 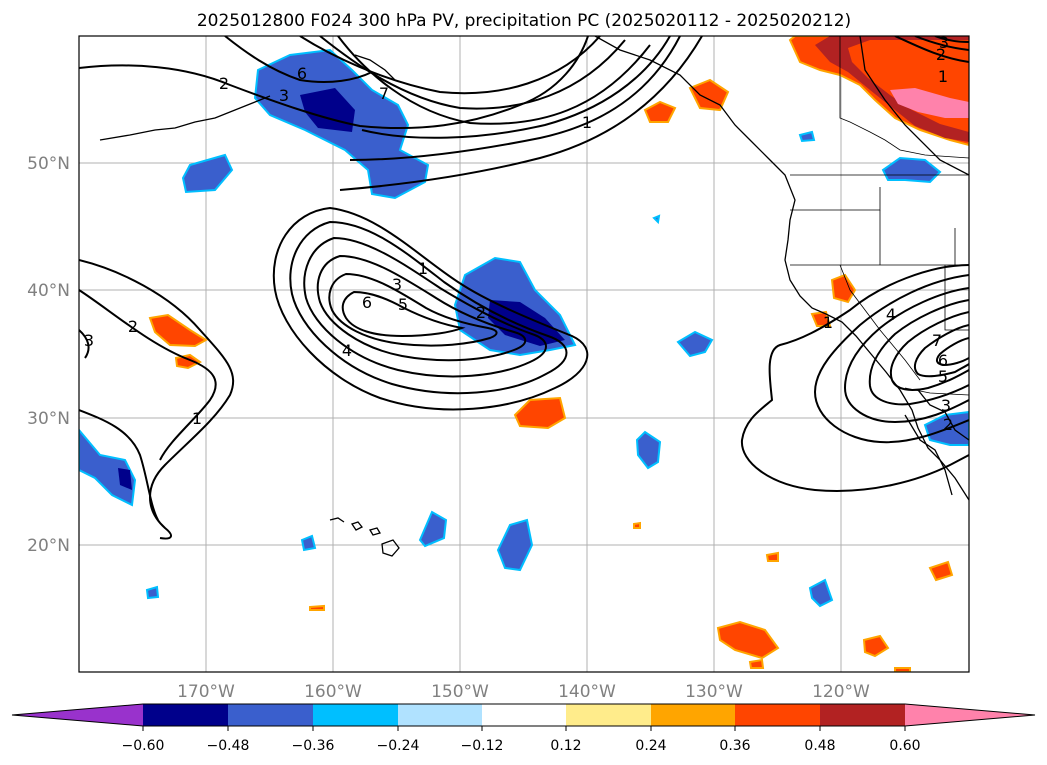 I want to click on lon-label-160w: 160°W, so click(x=333, y=692).